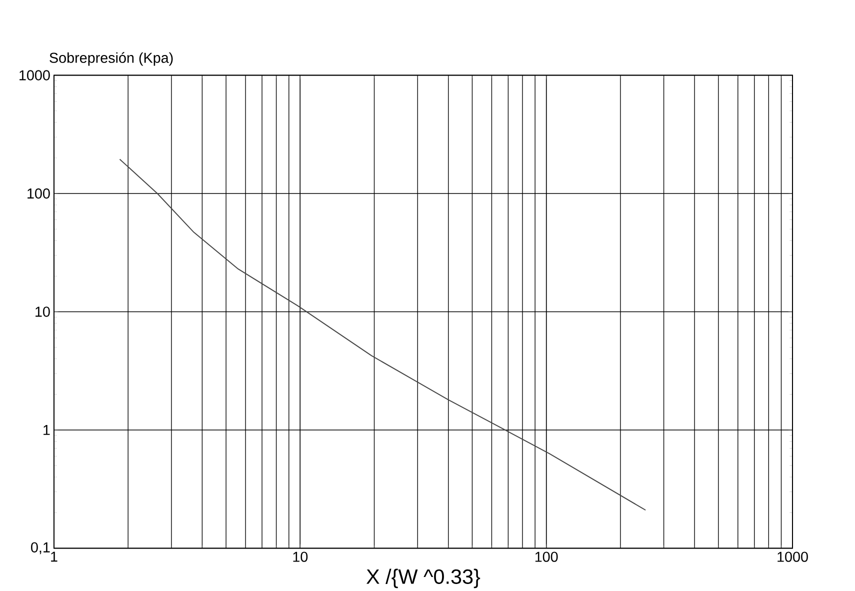 This screenshot has height=591, width=855. Describe the element at coordinates (43, 311) in the screenshot. I see `y-tick-label: 10` at that location.